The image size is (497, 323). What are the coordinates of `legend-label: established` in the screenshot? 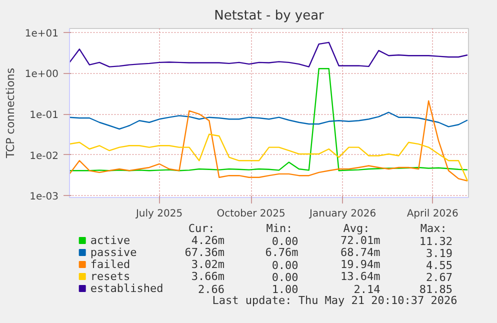 It's located at (127, 288).